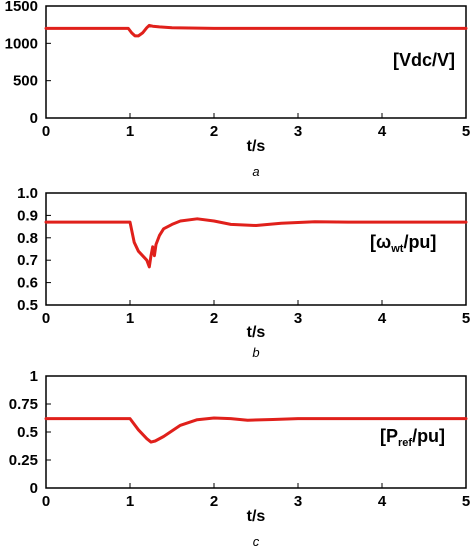  I want to click on chart-a-ytick-label: 1500, so click(21, 7).